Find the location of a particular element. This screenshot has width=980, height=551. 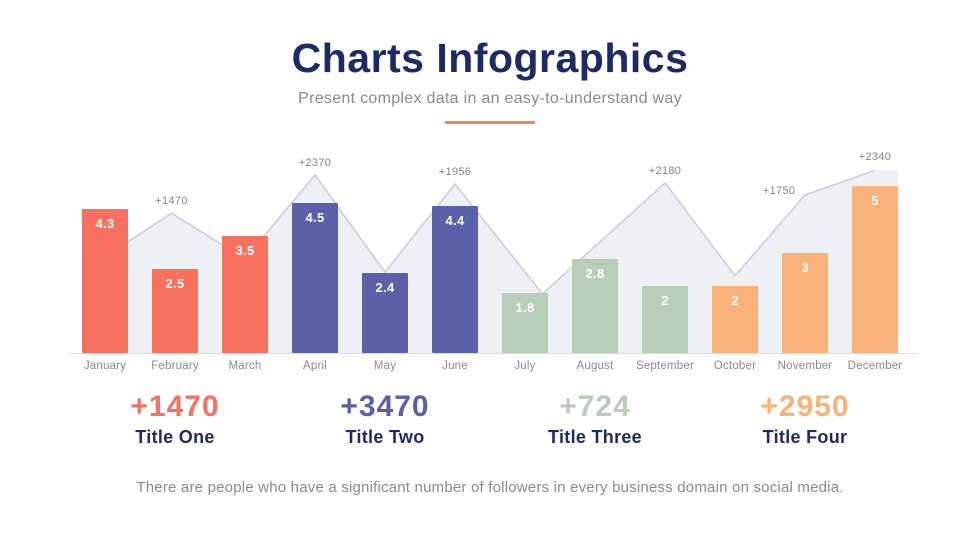

area-annotation: +2340 is located at coordinates (875, 156).